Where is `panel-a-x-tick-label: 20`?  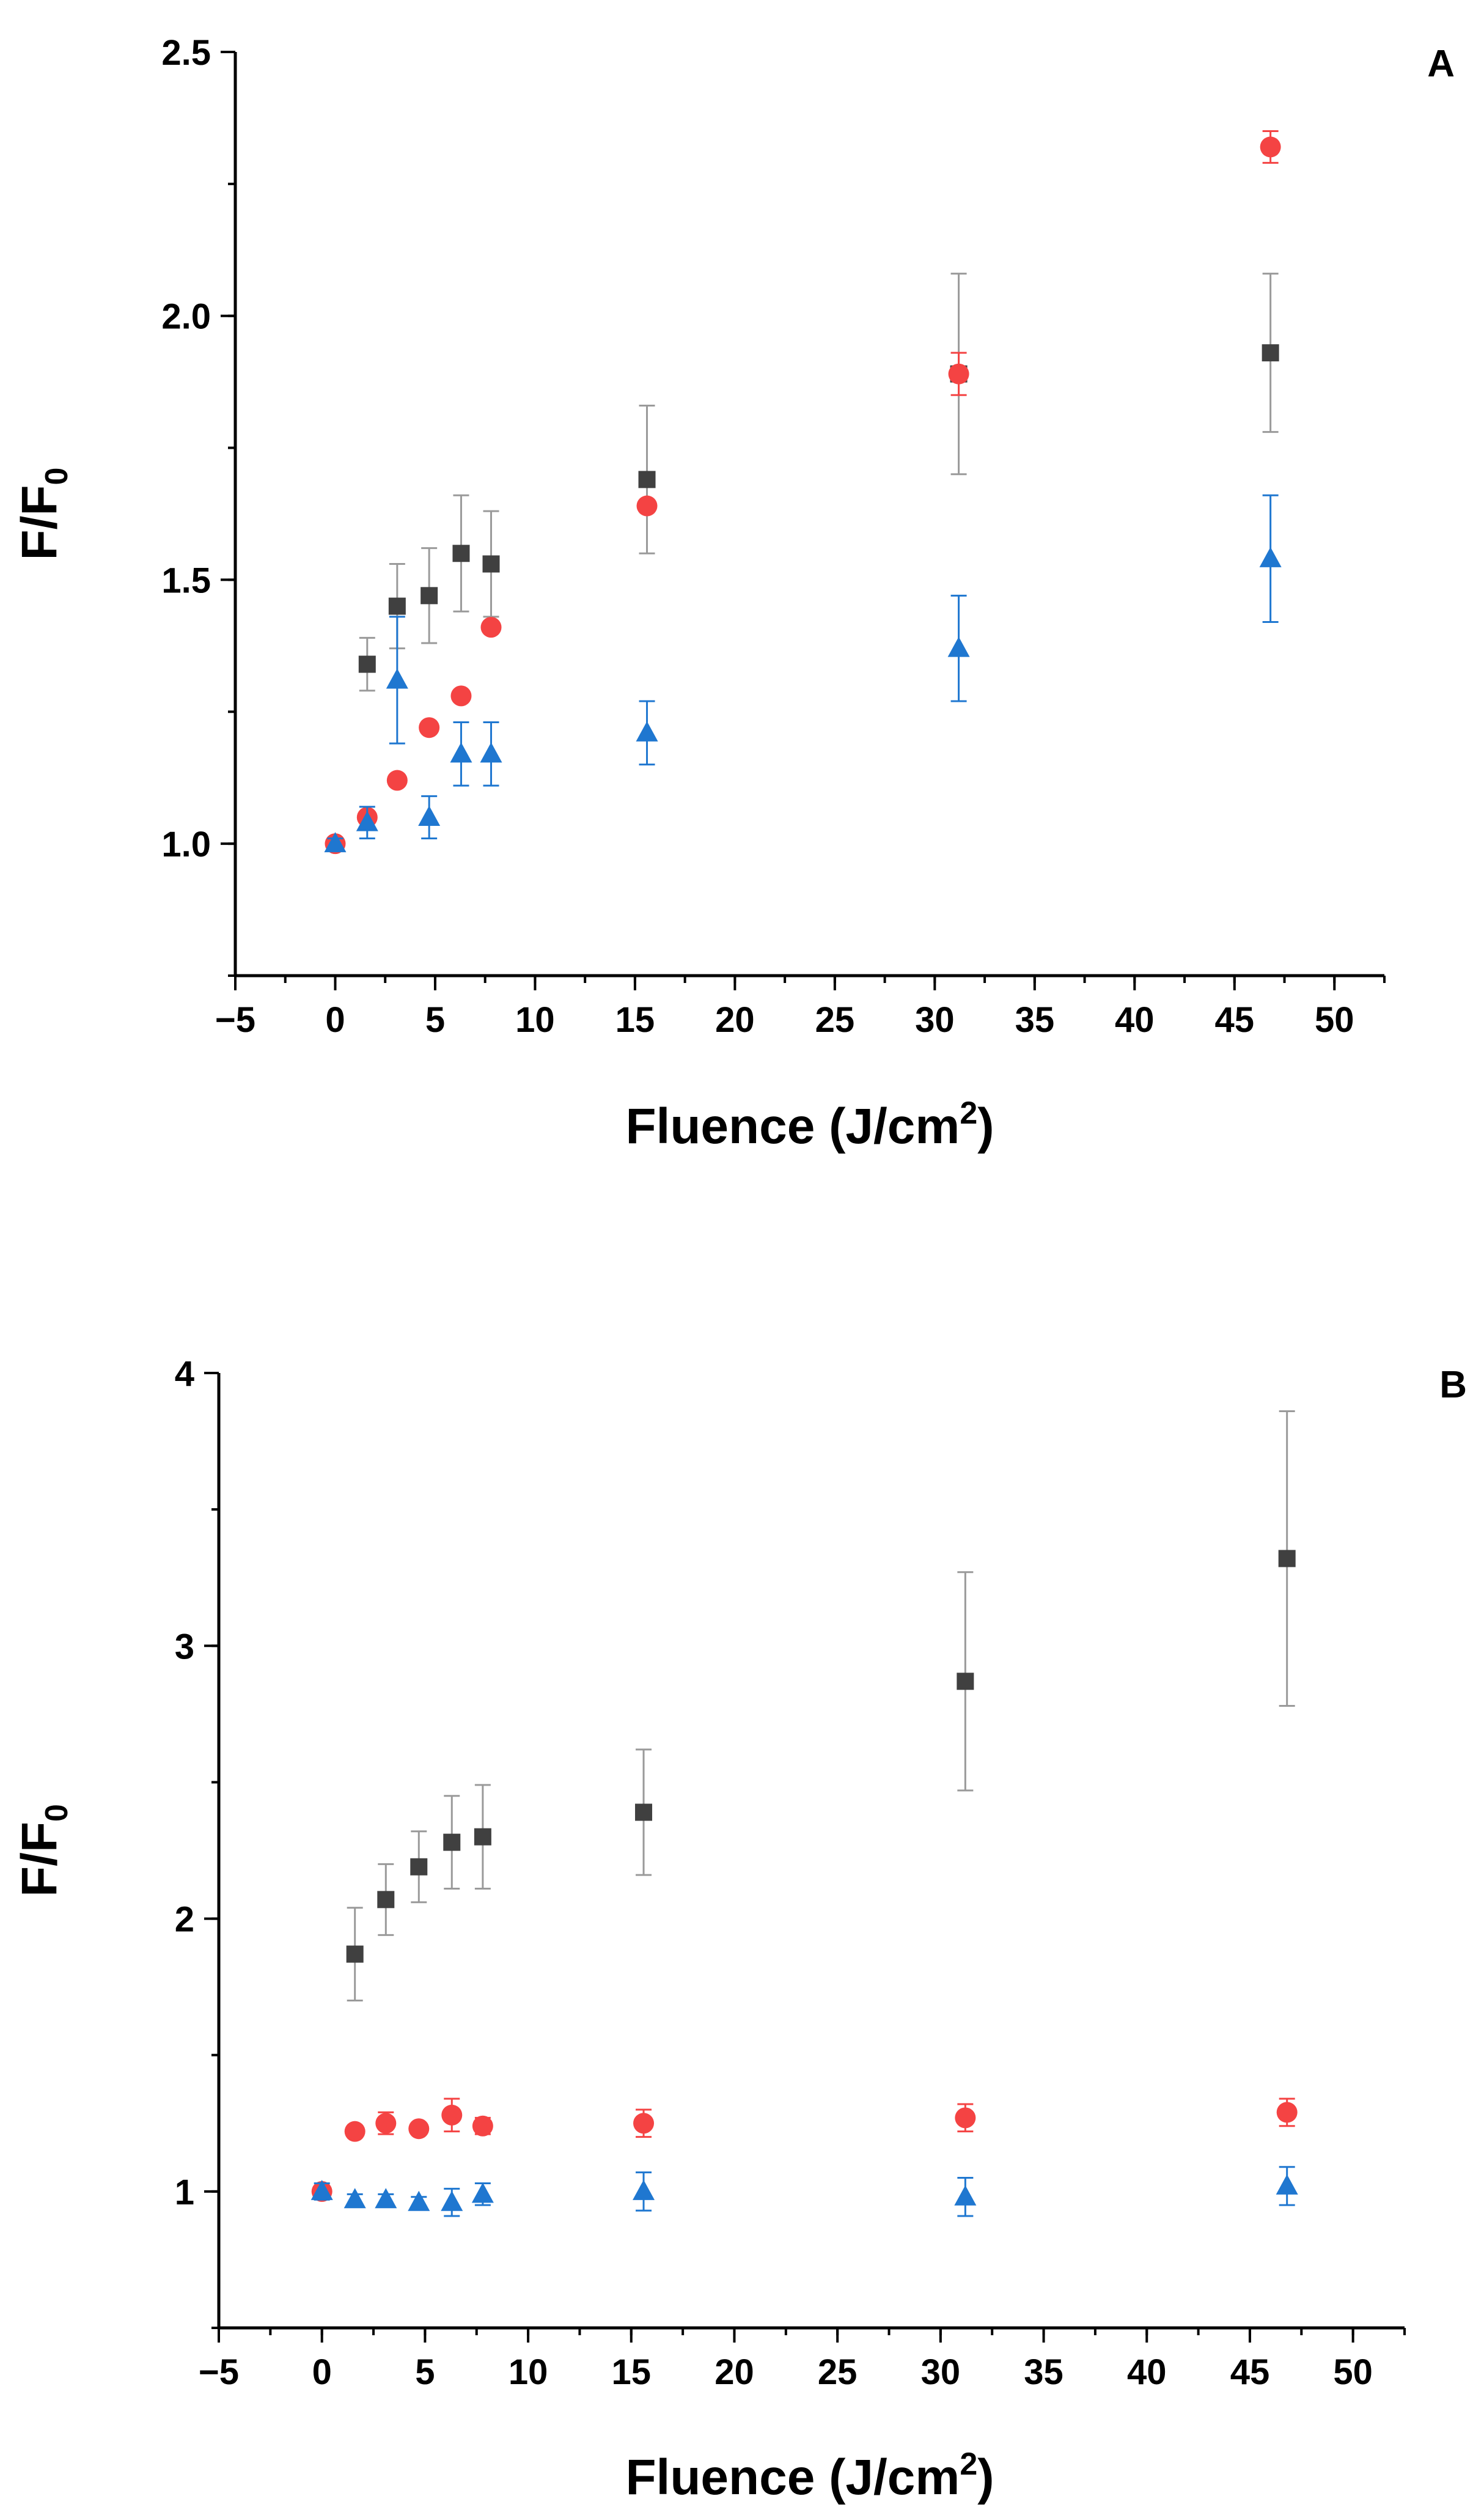 panel-a-x-tick-label: 20 is located at coordinates (735, 1020).